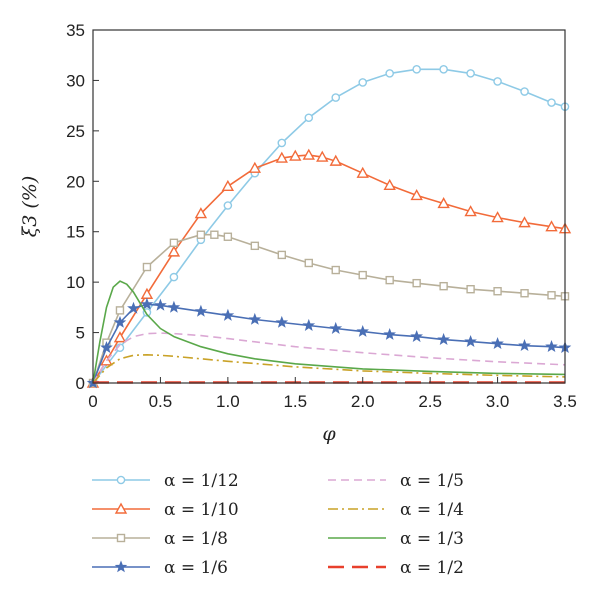 The width and height of the screenshot is (600, 595). What do you see at coordinates (332, 394) in the screenshot?
I see `x-axis: 0 0.5 1.0 1.5 2.0 2.5 3.0 3.5` at bounding box center [332, 394].